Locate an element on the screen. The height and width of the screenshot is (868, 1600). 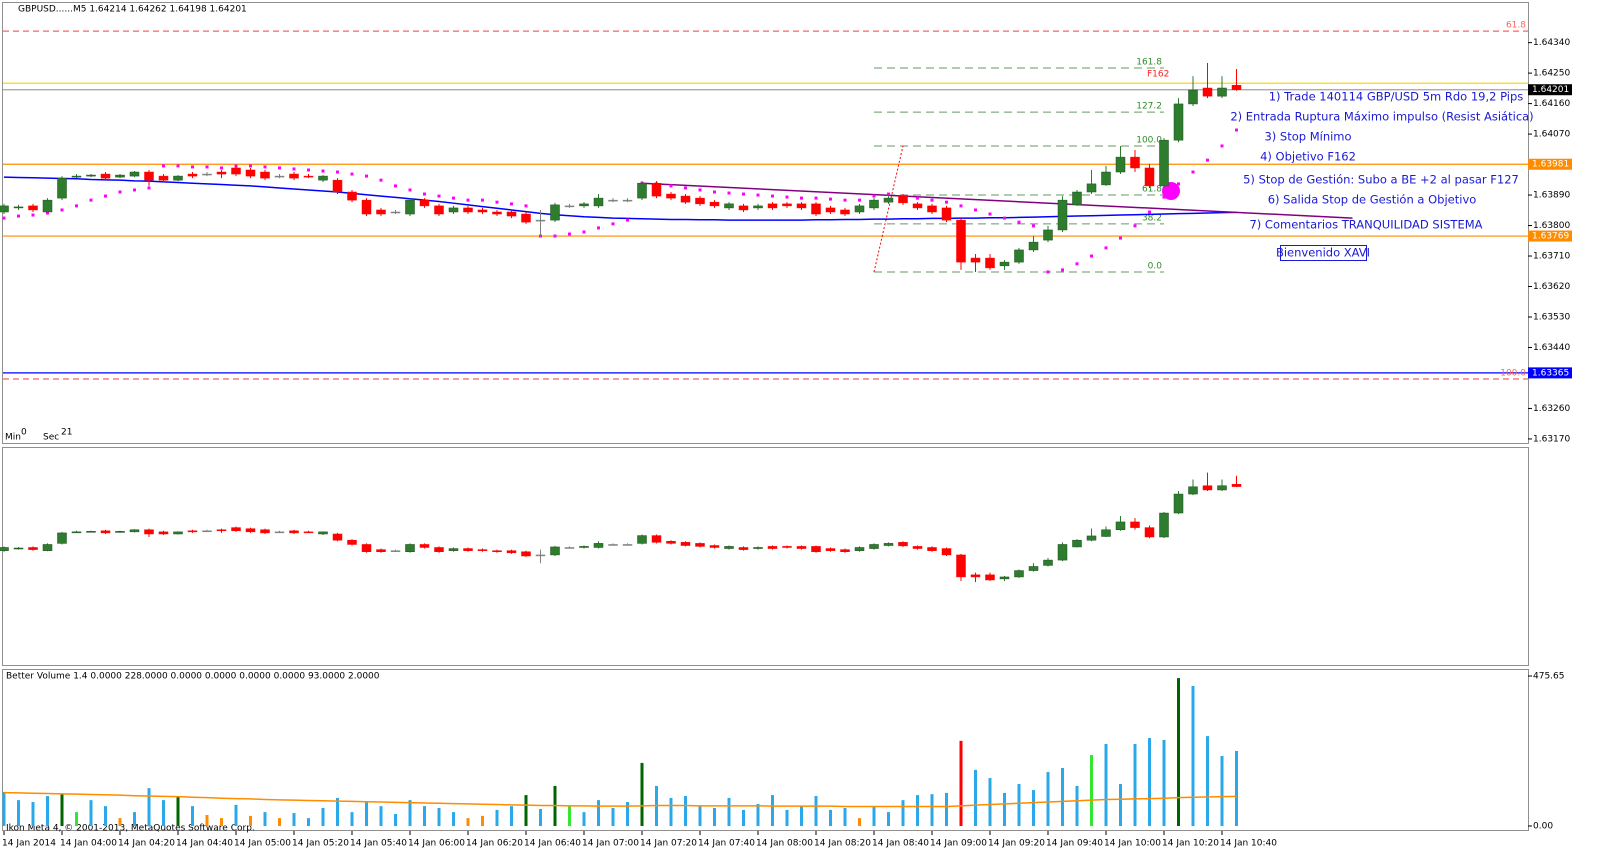
price-tag-label: 1.63769 is located at coordinates (1550, 237).